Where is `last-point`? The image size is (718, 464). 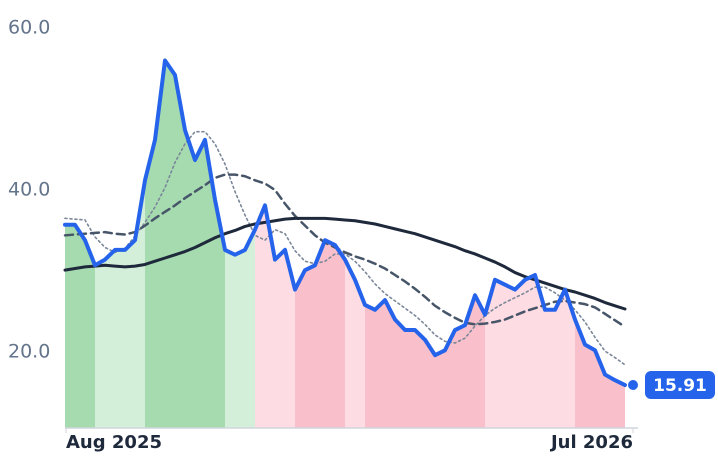 last-point is located at coordinates (633, 385).